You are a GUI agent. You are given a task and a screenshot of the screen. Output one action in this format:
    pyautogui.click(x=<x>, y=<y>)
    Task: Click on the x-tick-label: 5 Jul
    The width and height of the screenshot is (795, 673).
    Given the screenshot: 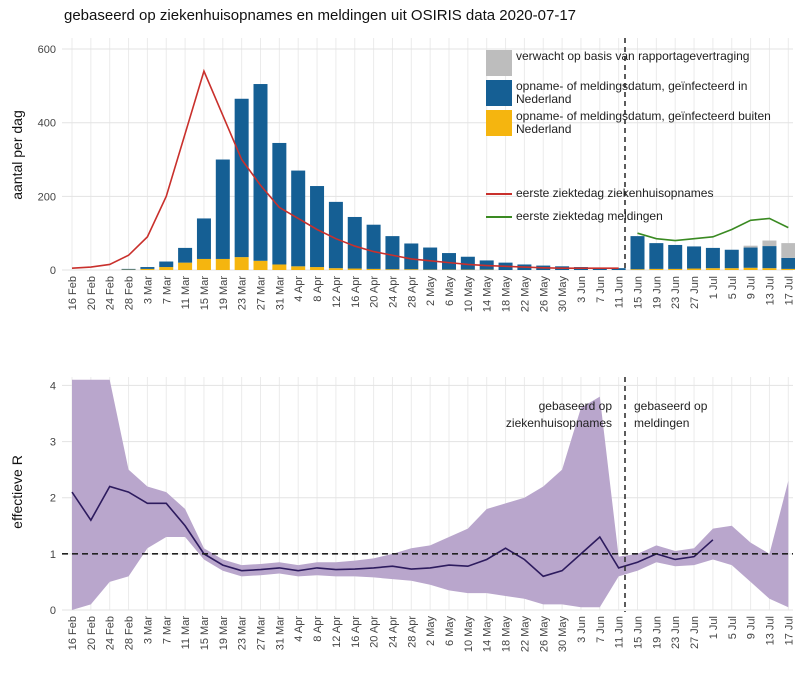 What is the action you would take?
    pyautogui.click(x=733, y=627)
    